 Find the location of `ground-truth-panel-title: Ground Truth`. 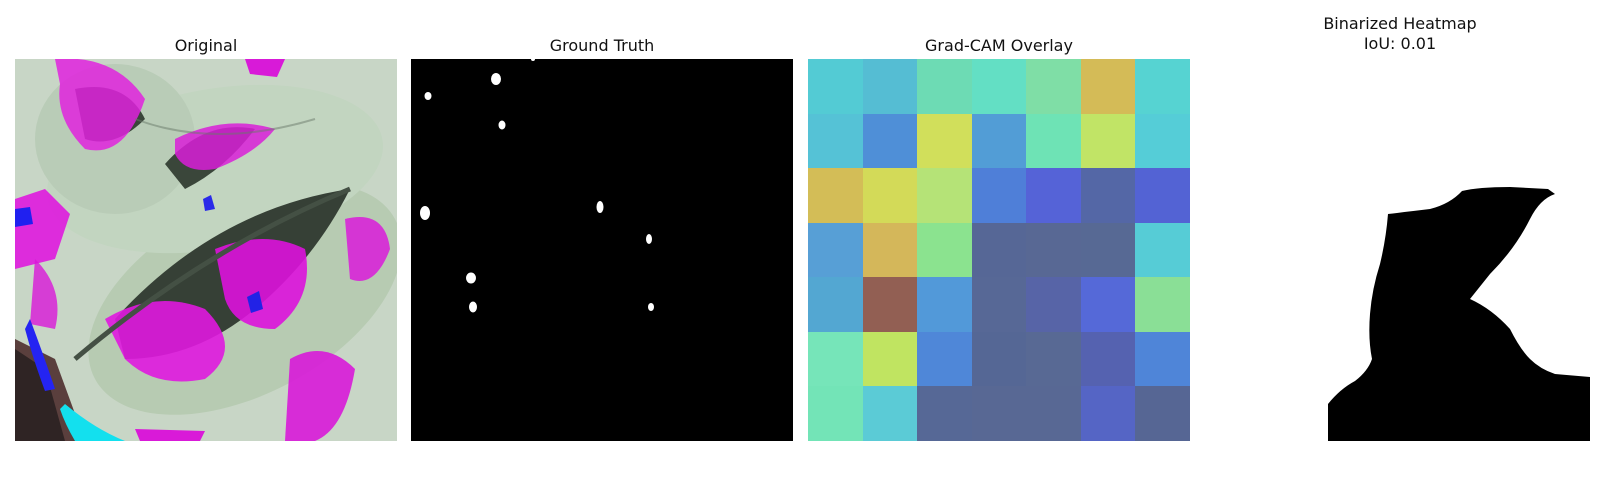

ground-truth-panel-title: Ground Truth is located at coordinates (602, 45).